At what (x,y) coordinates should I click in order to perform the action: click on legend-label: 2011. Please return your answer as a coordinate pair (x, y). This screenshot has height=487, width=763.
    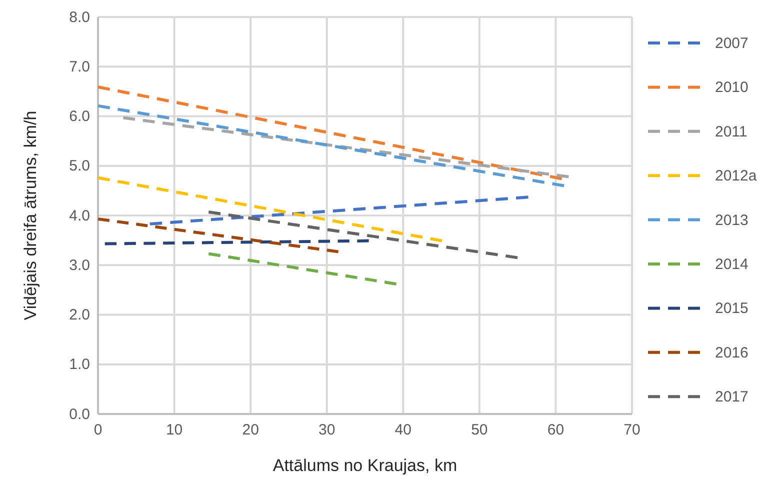
    Looking at the image, I should click on (731, 131).